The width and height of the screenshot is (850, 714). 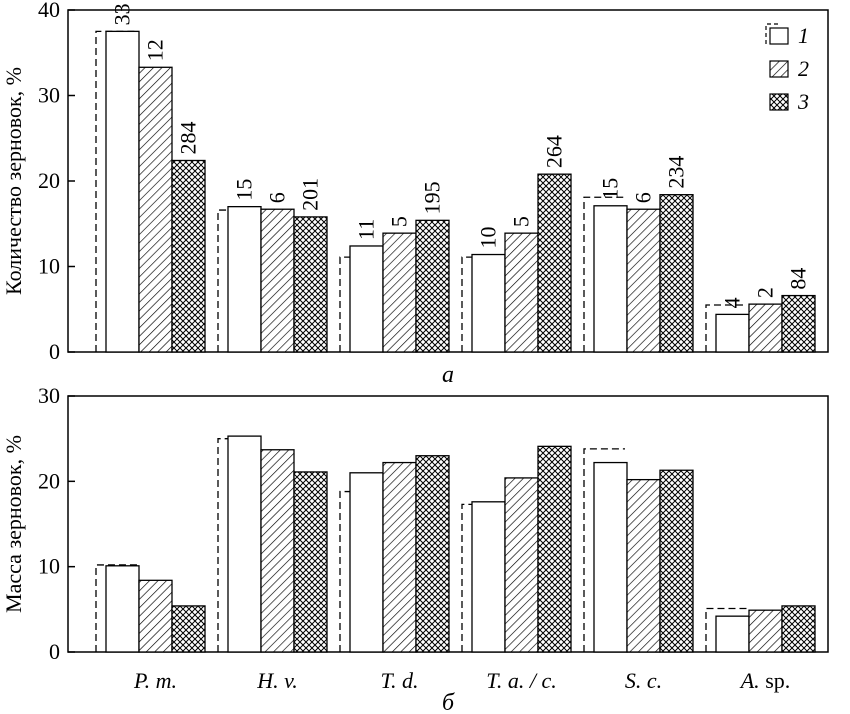 I want to click on legend-item: 3, so click(x=789, y=101).